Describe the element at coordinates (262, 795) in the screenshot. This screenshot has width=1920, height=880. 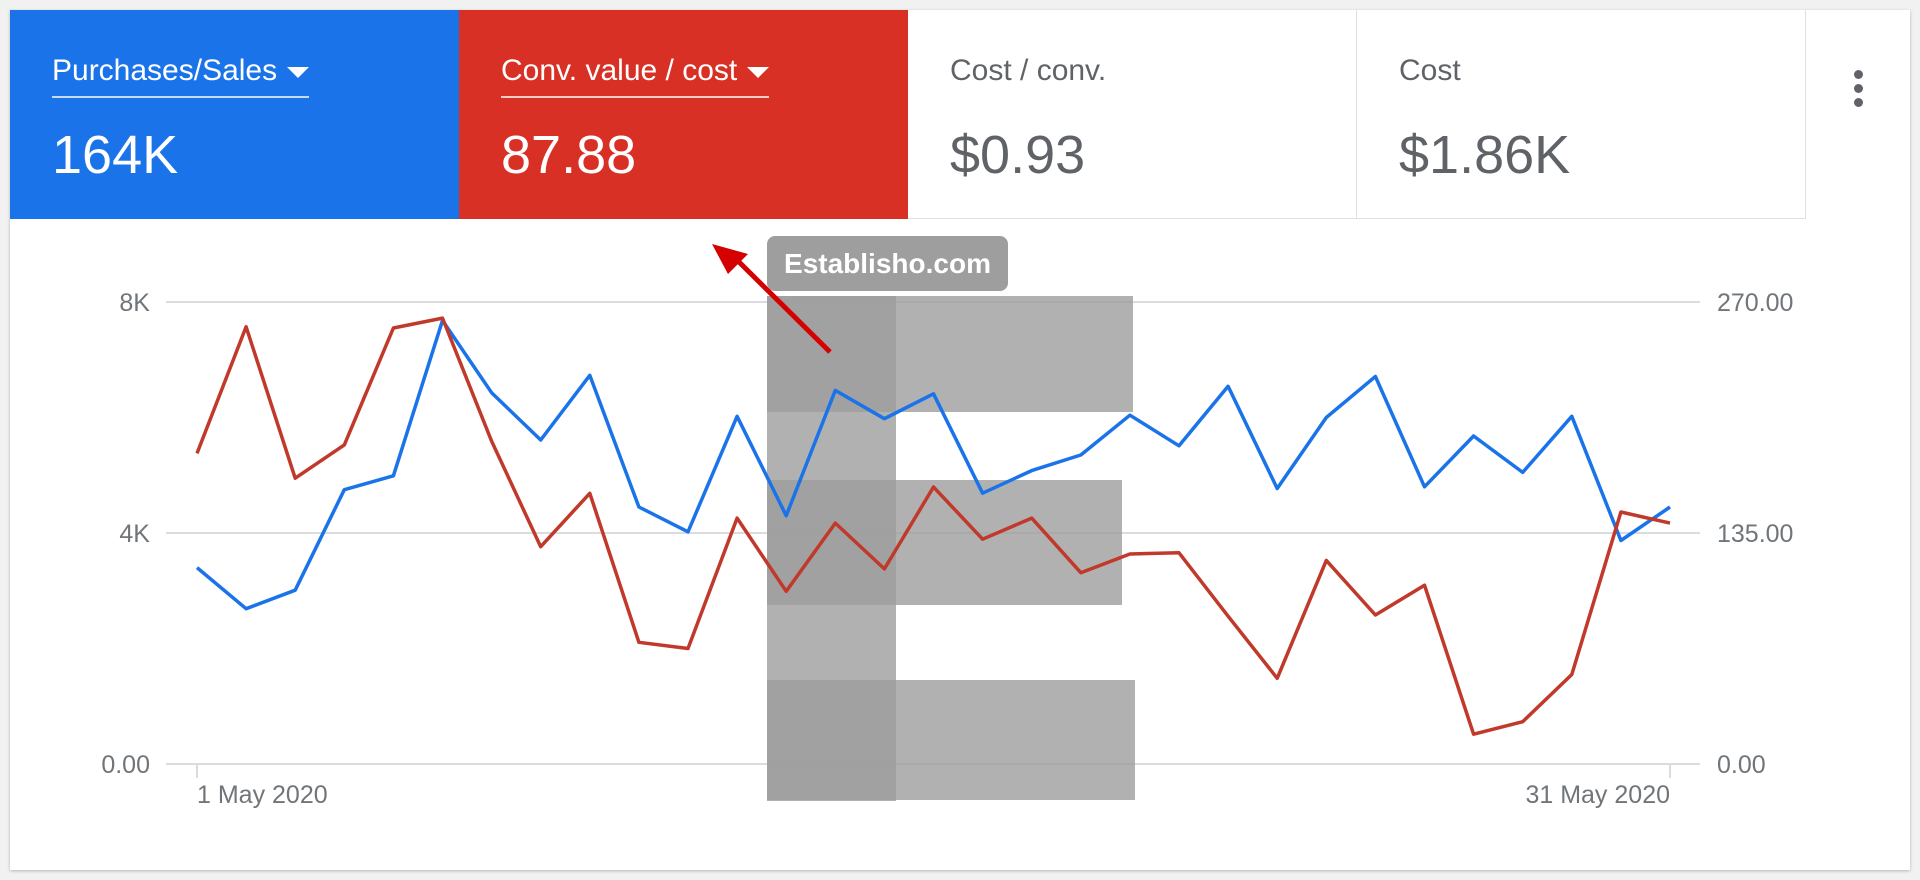
I see `x-axis-start-label: 1 May 2020` at that location.